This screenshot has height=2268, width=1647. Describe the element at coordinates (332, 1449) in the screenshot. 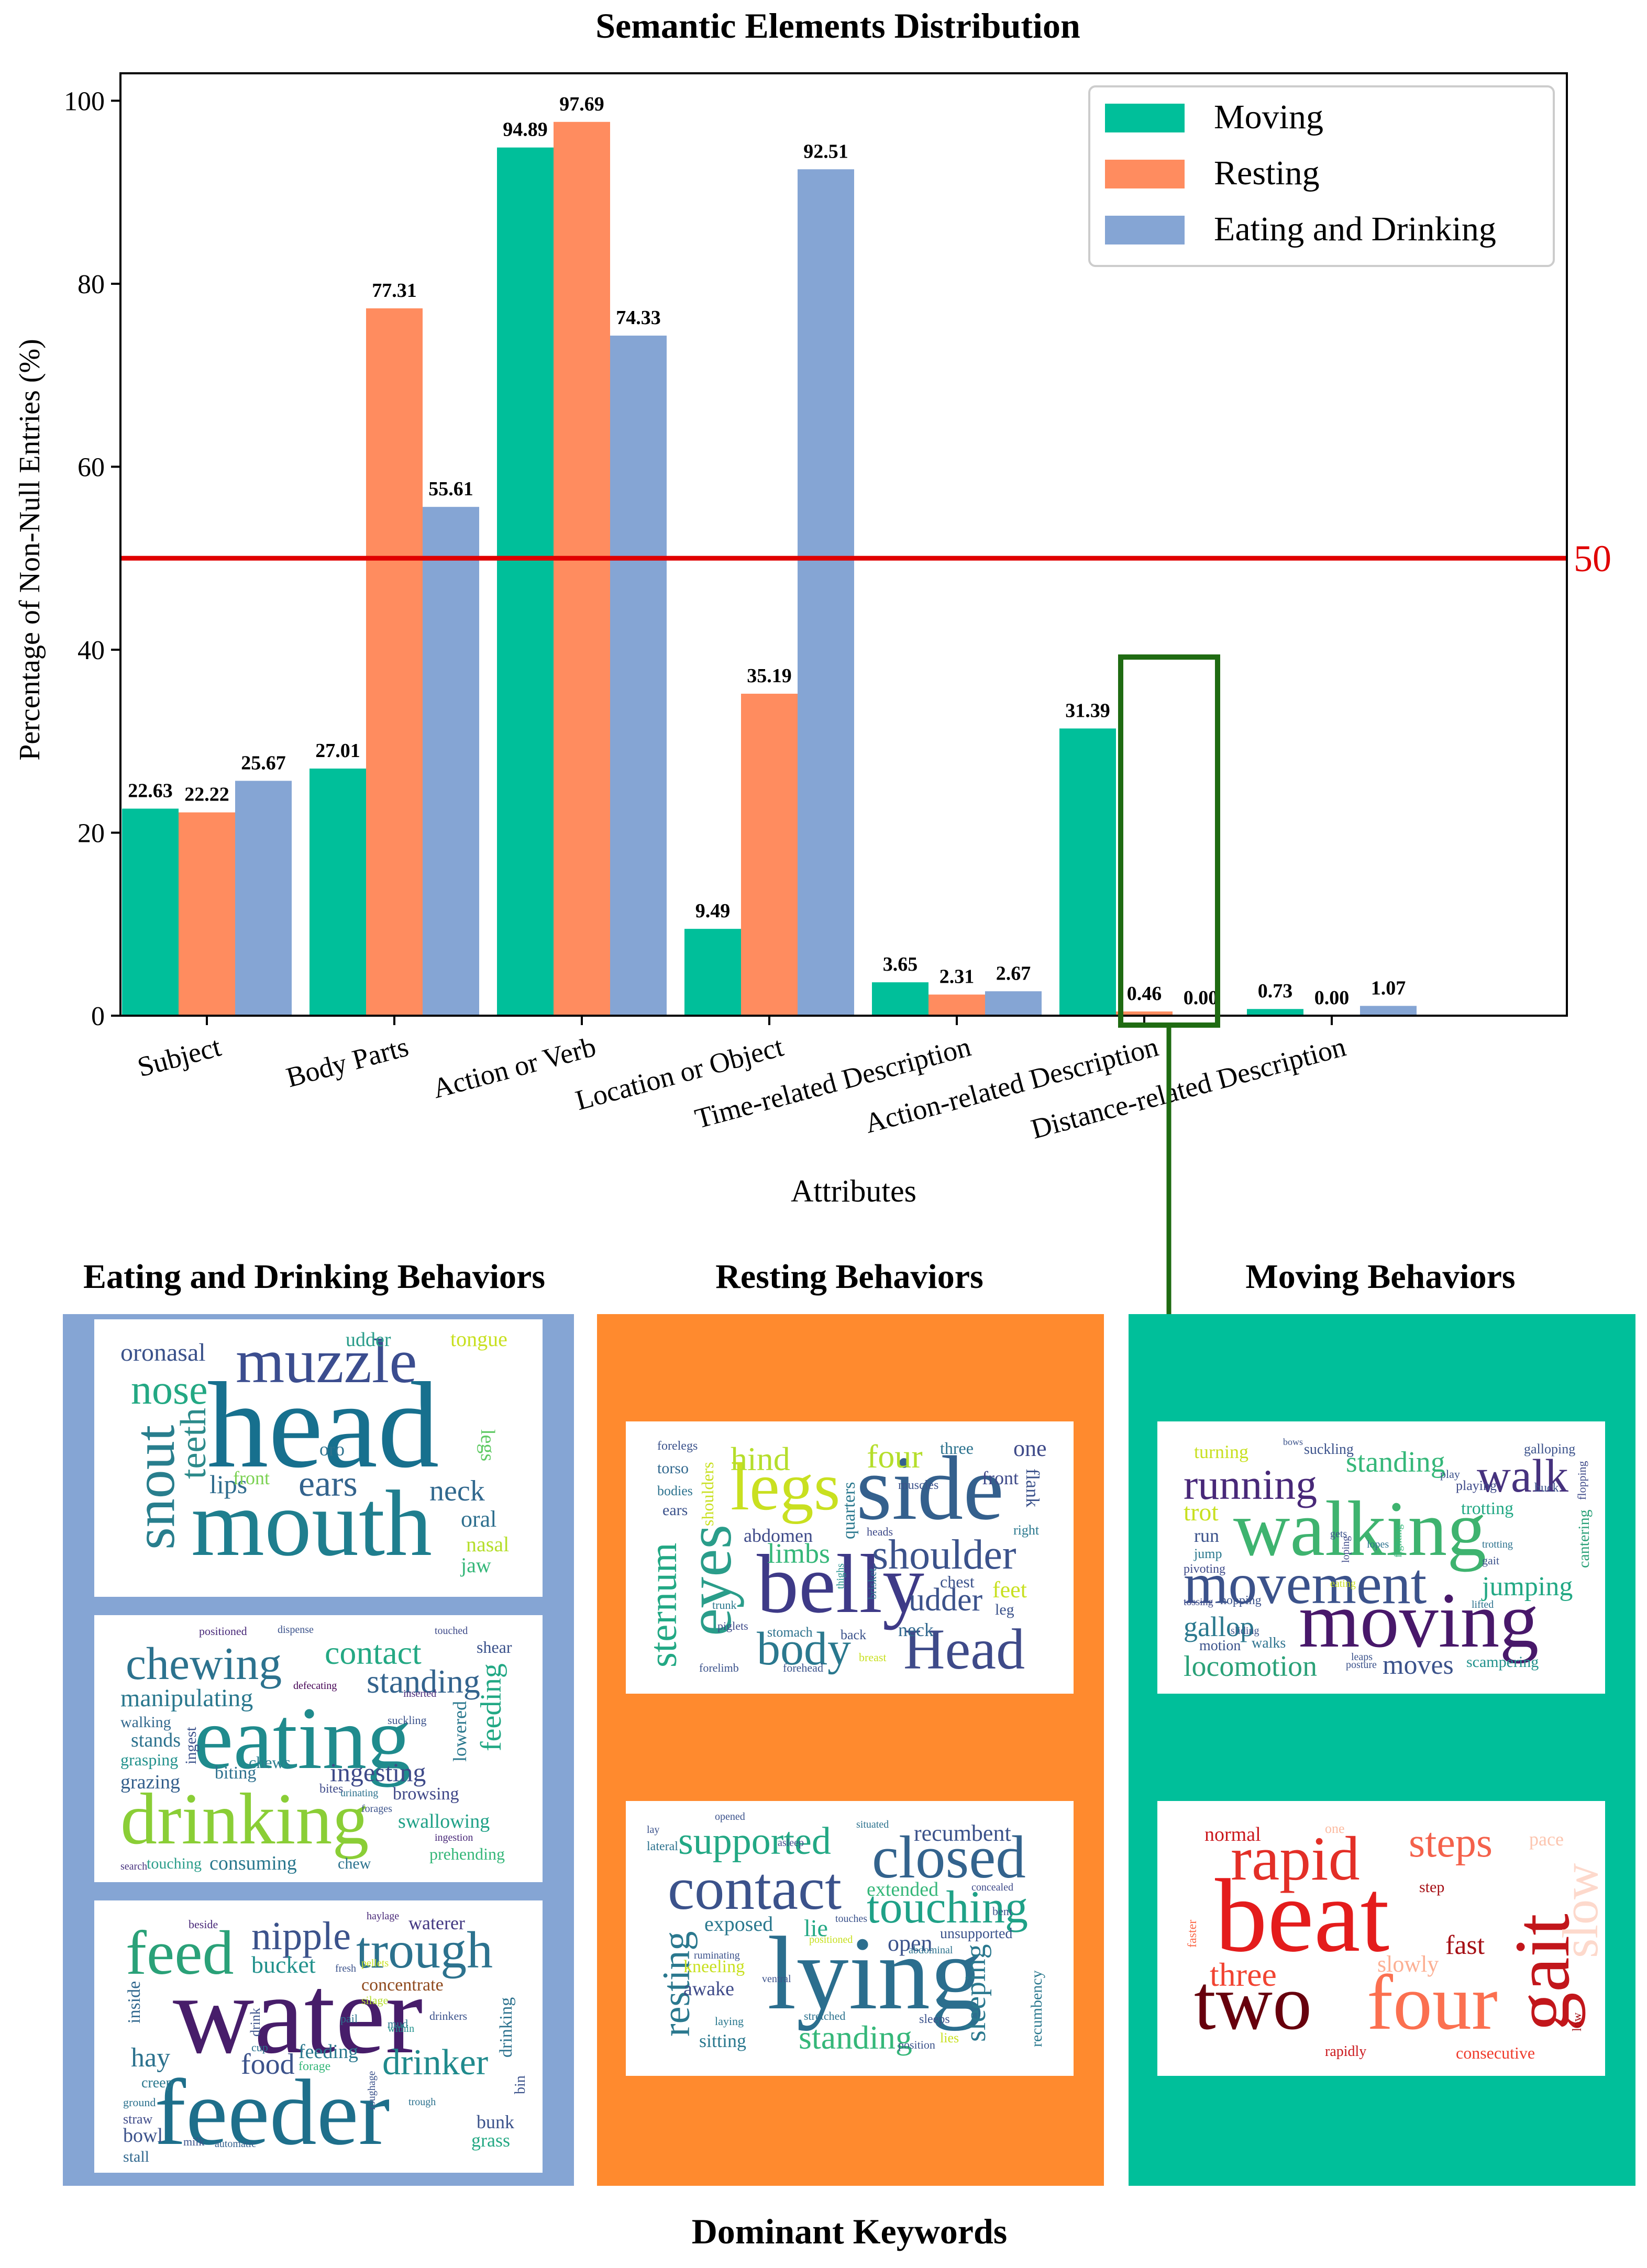

I see `word-oro: oro` at that location.